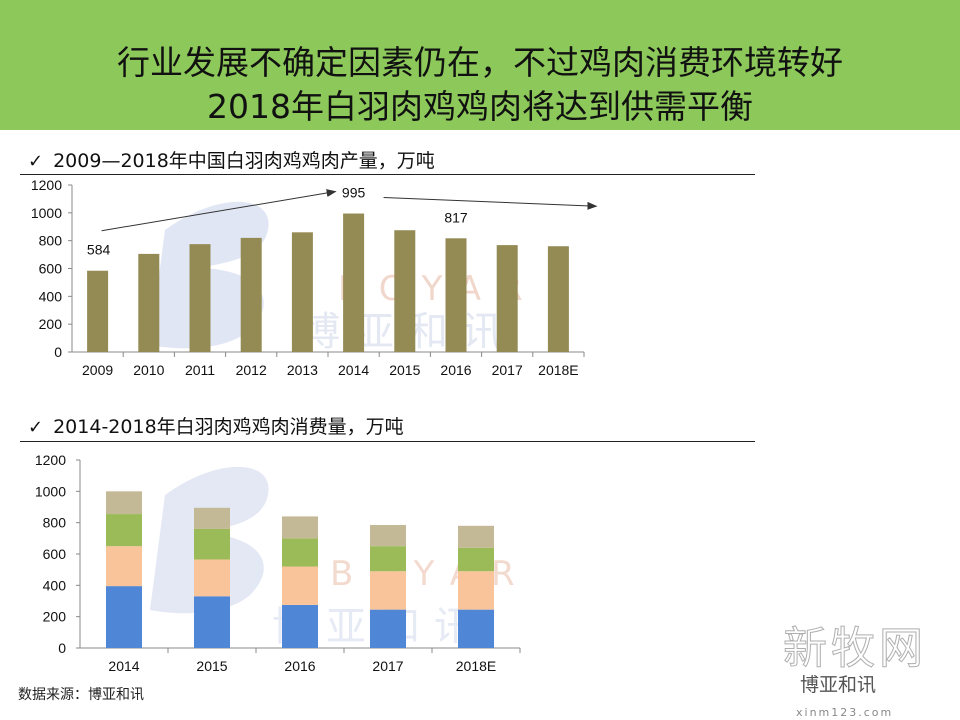 The height and width of the screenshot is (720, 960). I want to click on bar-2009, so click(98, 311).